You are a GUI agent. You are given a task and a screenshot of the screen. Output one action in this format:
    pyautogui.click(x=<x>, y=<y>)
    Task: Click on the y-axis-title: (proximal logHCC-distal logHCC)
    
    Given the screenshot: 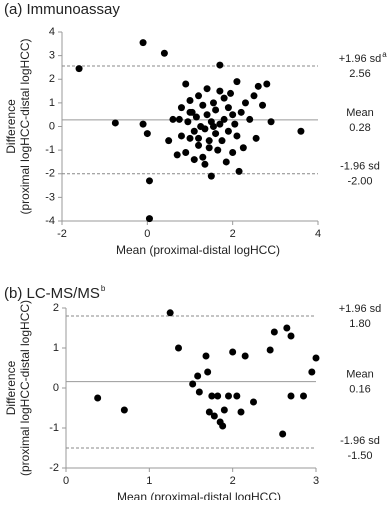 What is the action you would take?
    pyautogui.click(x=25, y=126)
    